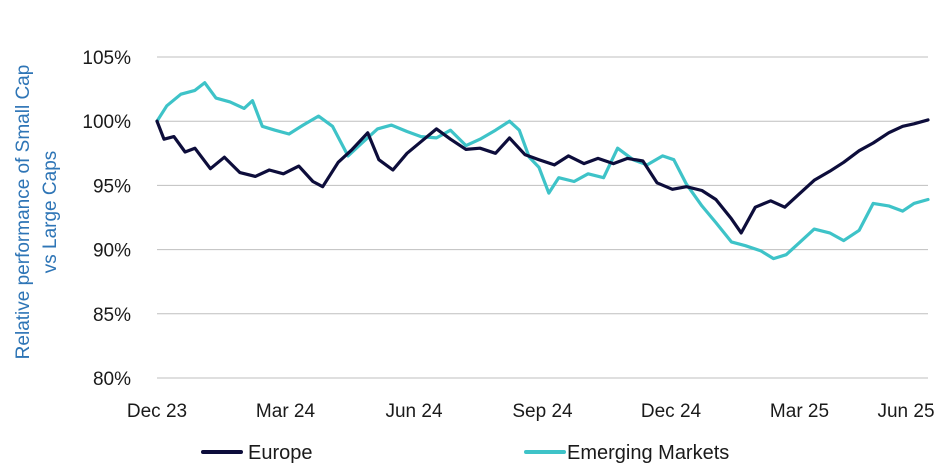 This screenshot has width=946, height=473. Describe the element at coordinates (106, 58) in the screenshot. I see `y-tick-label: 105%` at that location.